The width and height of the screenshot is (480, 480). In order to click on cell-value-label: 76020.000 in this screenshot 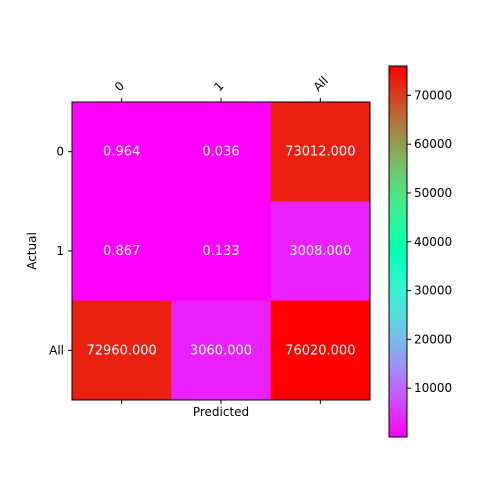, I will do `click(320, 350)`.